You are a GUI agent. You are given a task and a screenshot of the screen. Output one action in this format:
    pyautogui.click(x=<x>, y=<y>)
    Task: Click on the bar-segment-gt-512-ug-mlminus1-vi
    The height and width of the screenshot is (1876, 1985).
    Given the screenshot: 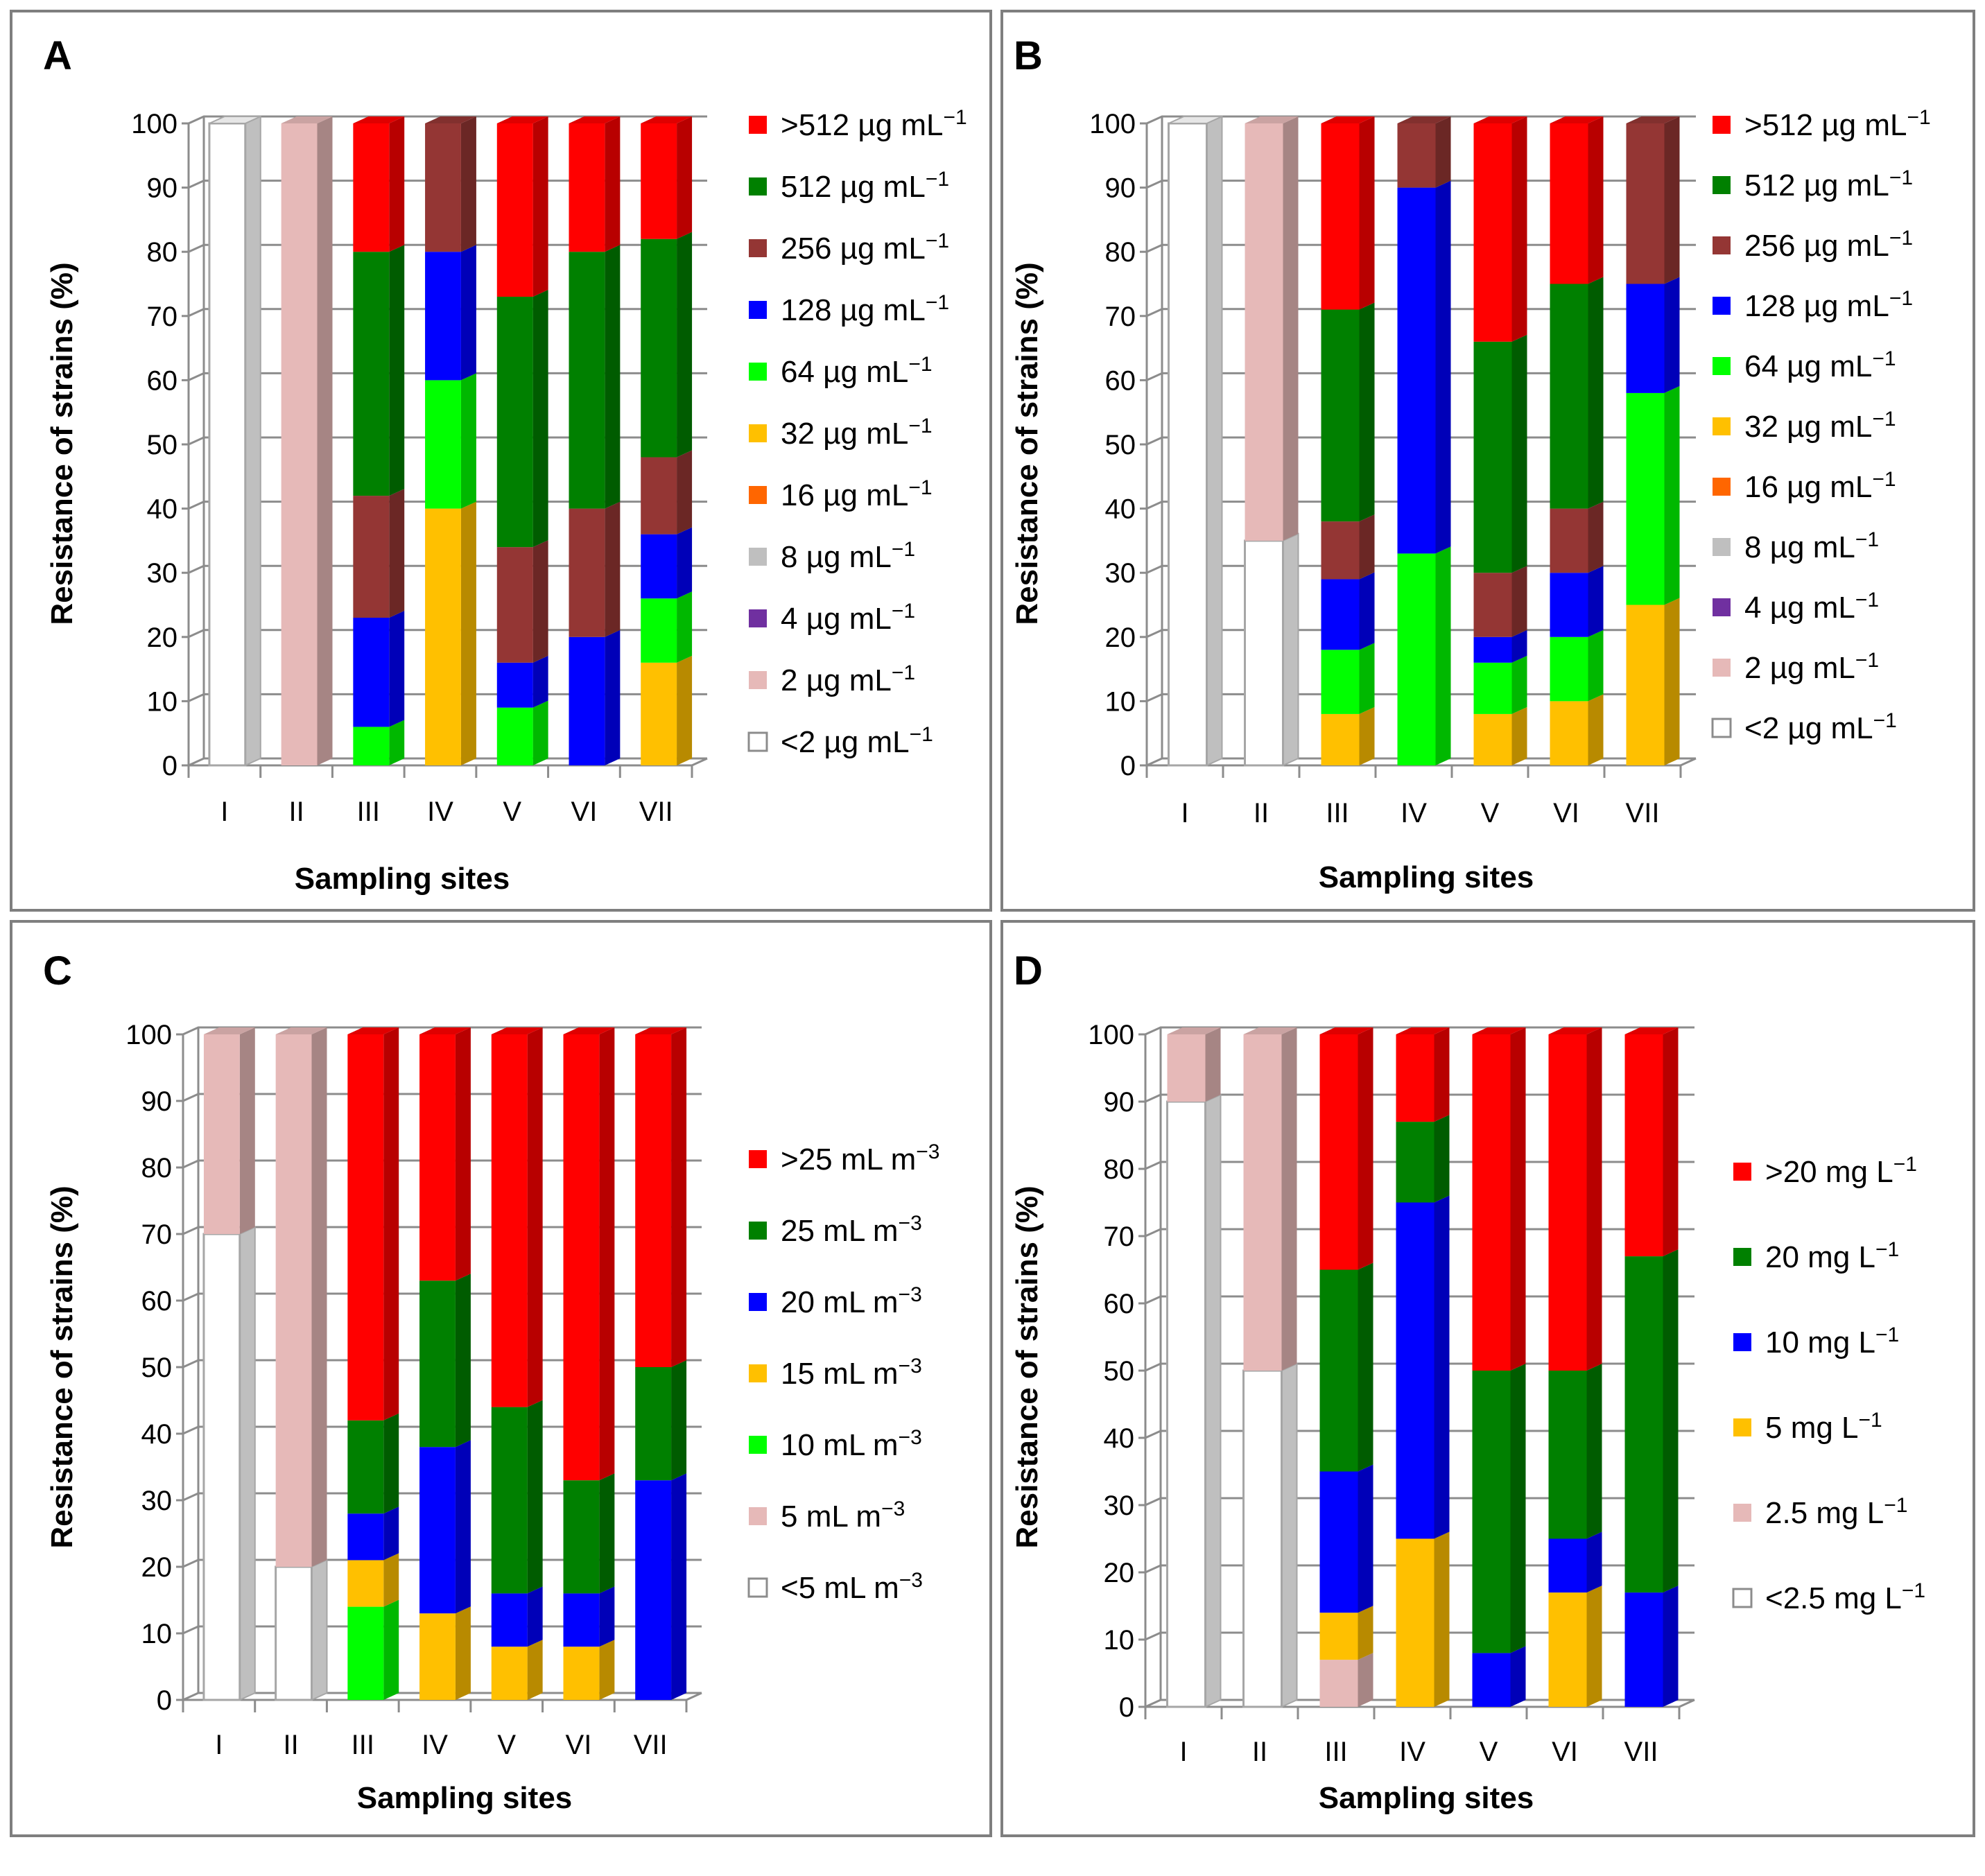 What is the action you would take?
    pyautogui.click(x=595, y=184)
    